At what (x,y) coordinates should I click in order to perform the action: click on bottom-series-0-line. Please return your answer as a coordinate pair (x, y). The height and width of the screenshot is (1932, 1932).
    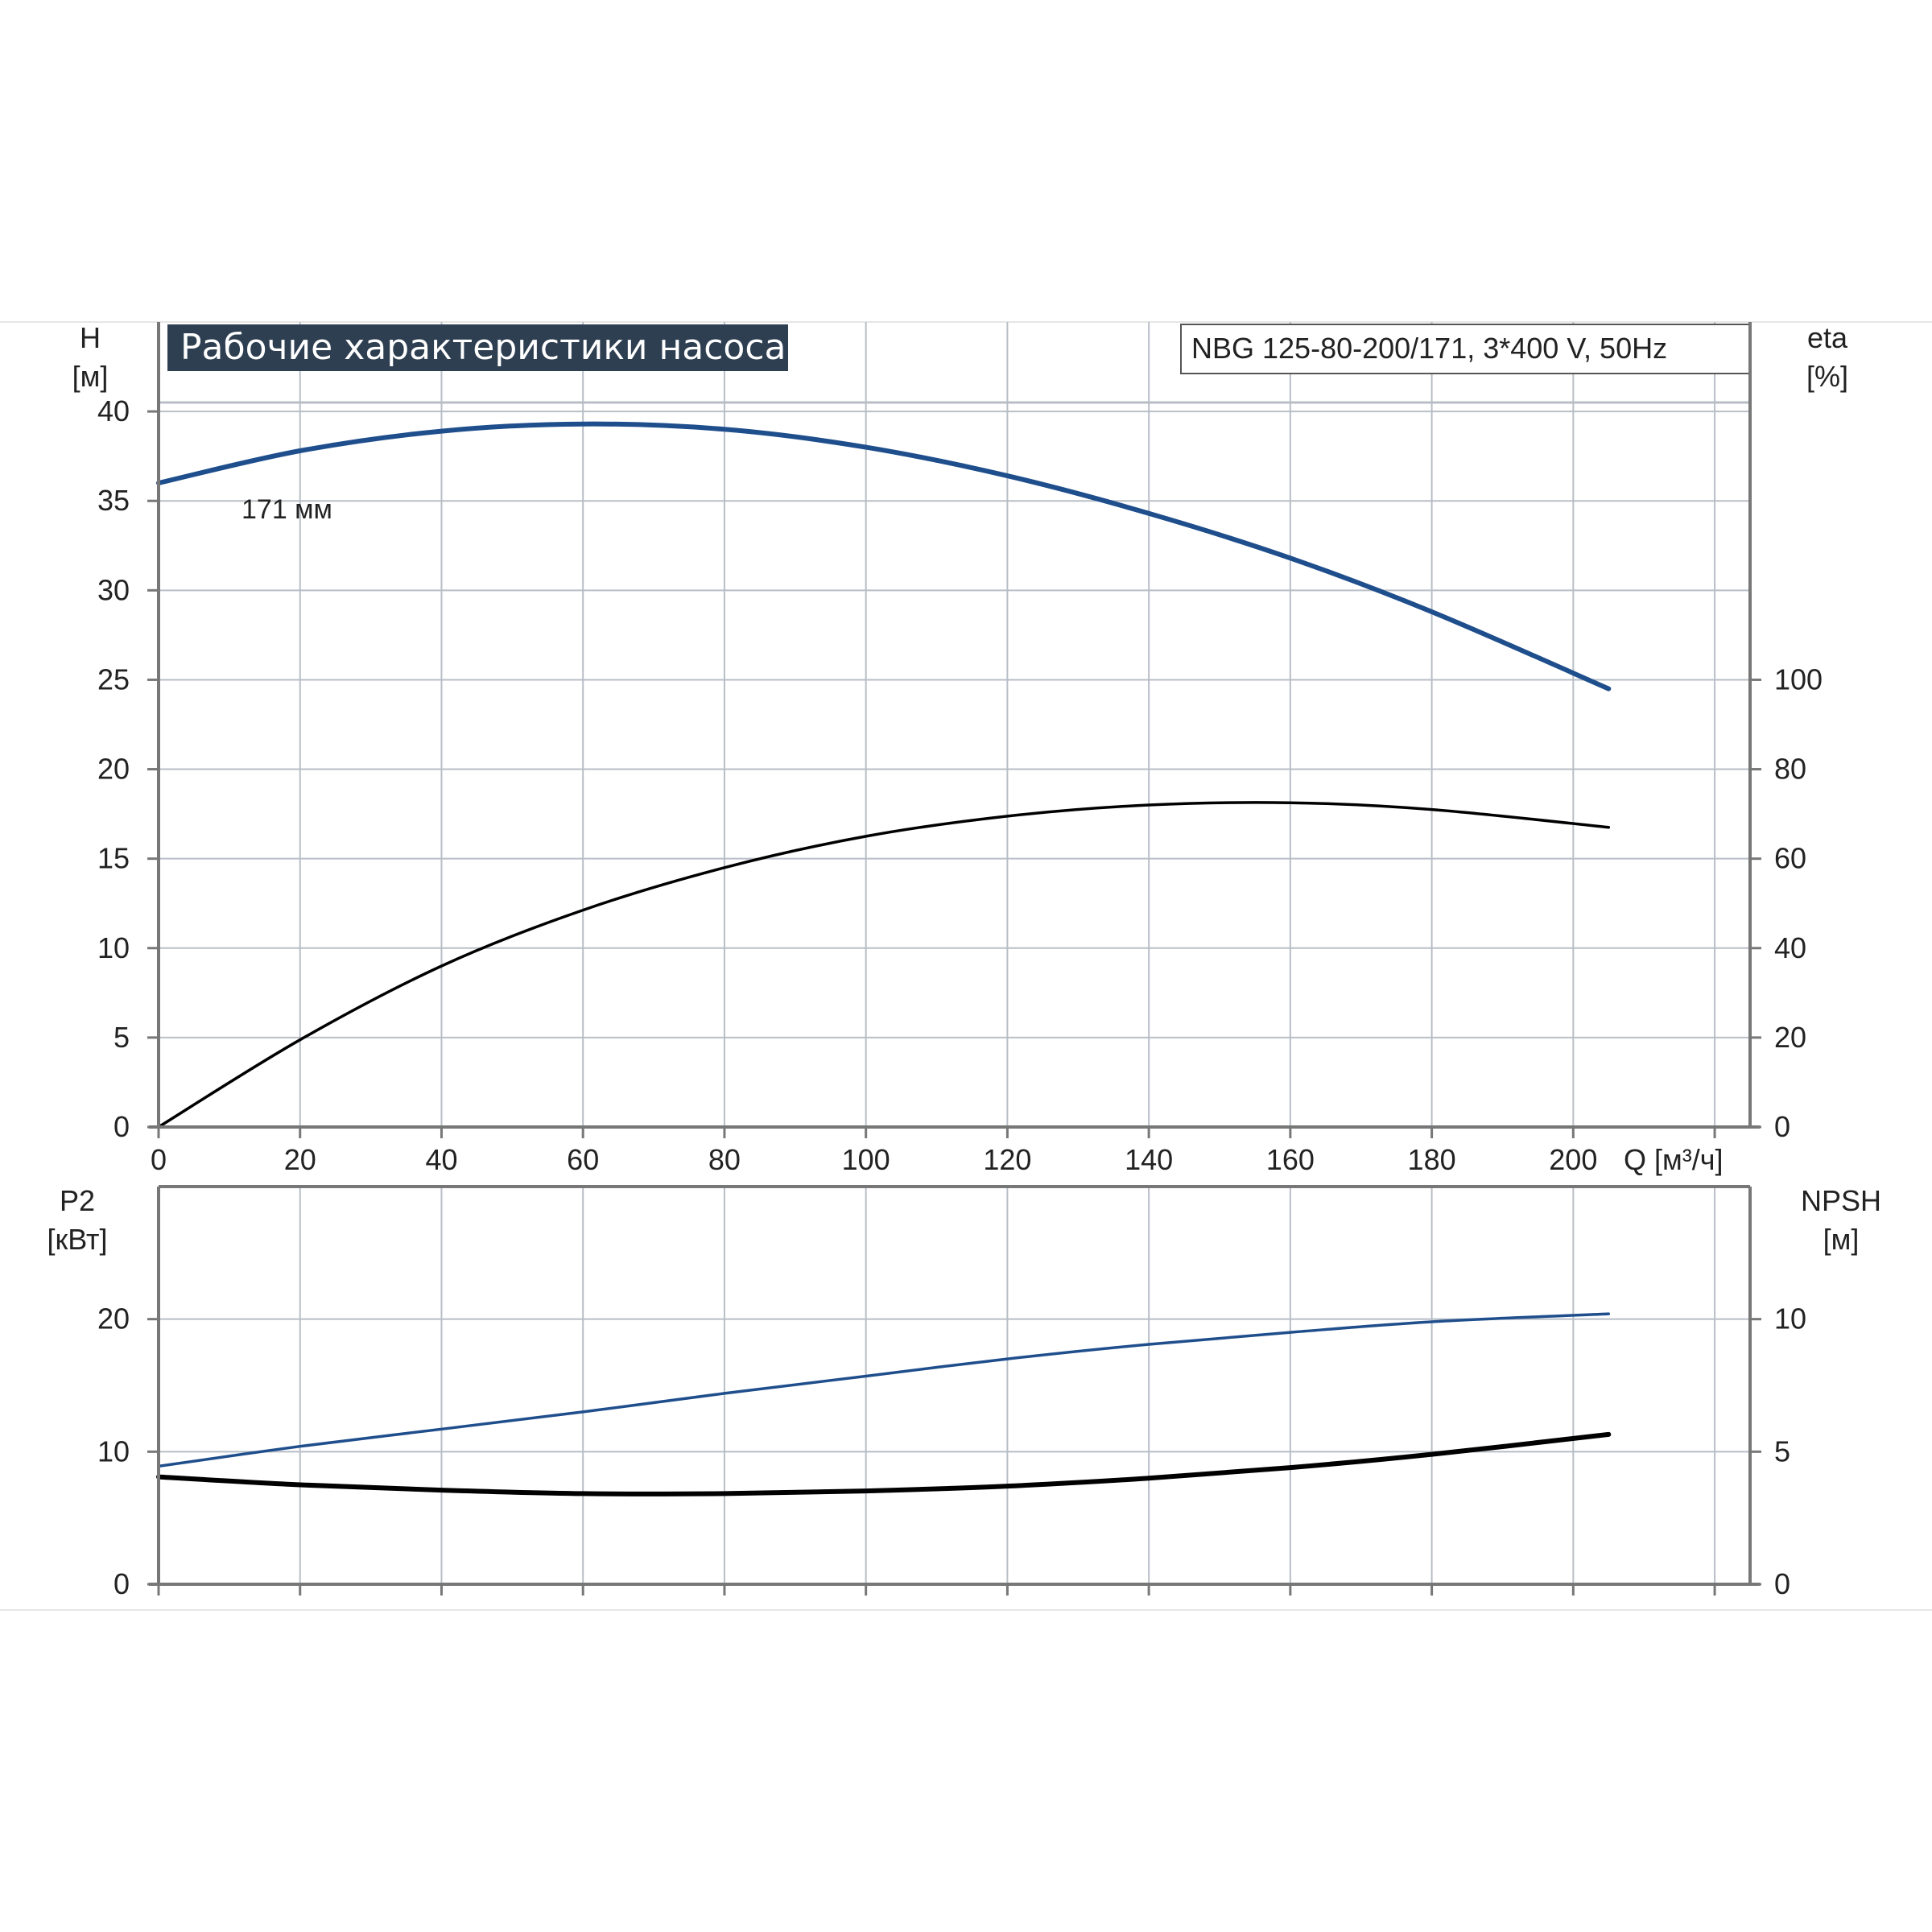
    Looking at the image, I should click on (884, 1390).